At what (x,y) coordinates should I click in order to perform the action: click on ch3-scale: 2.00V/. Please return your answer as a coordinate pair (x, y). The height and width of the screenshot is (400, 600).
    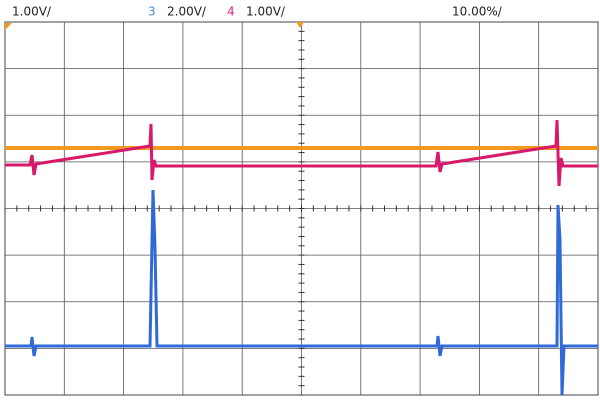
    Looking at the image, I should click on (187, 12).